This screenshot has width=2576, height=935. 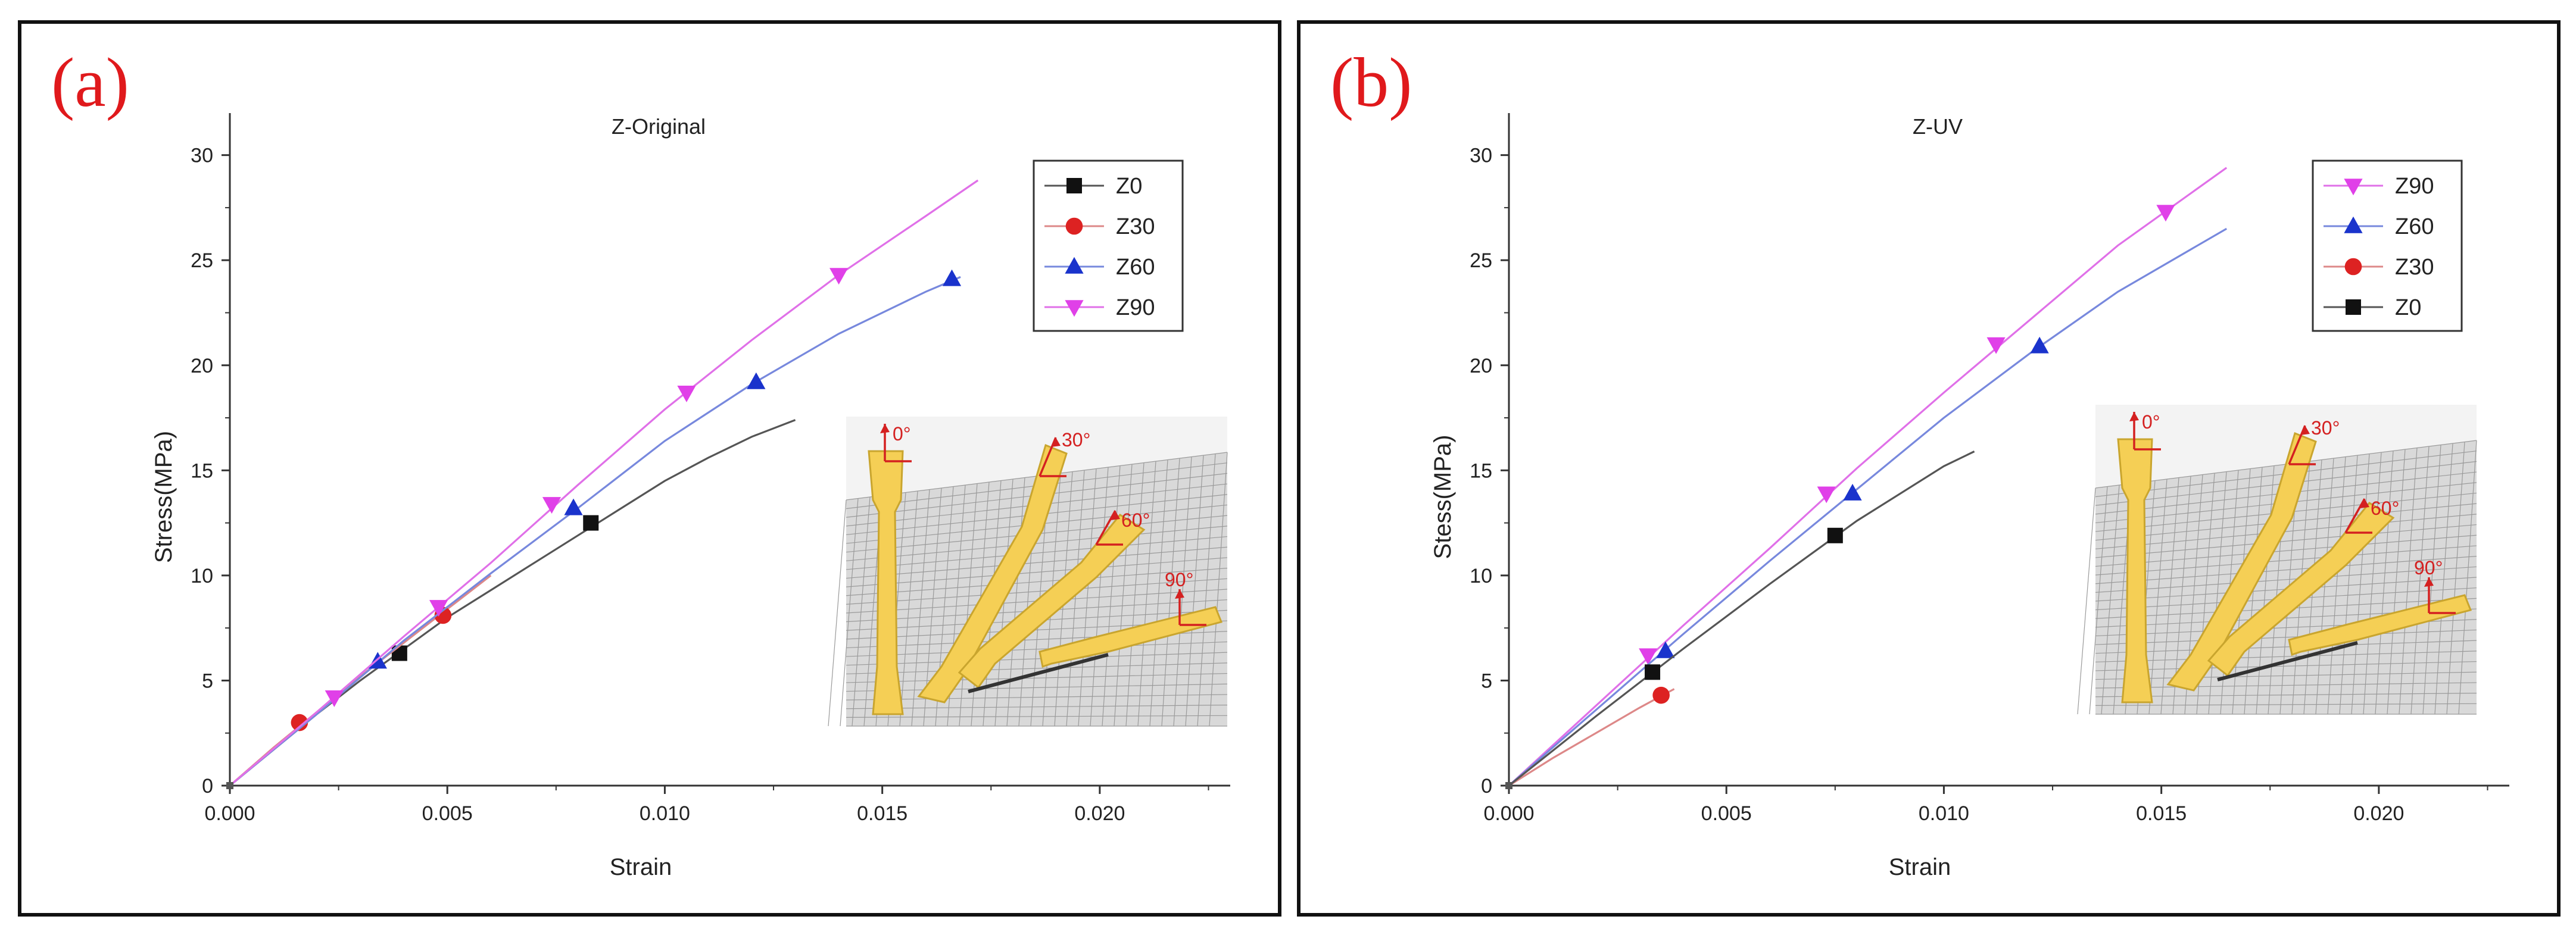 I want to click on data-point-z0, so click(x=1835, y=535).